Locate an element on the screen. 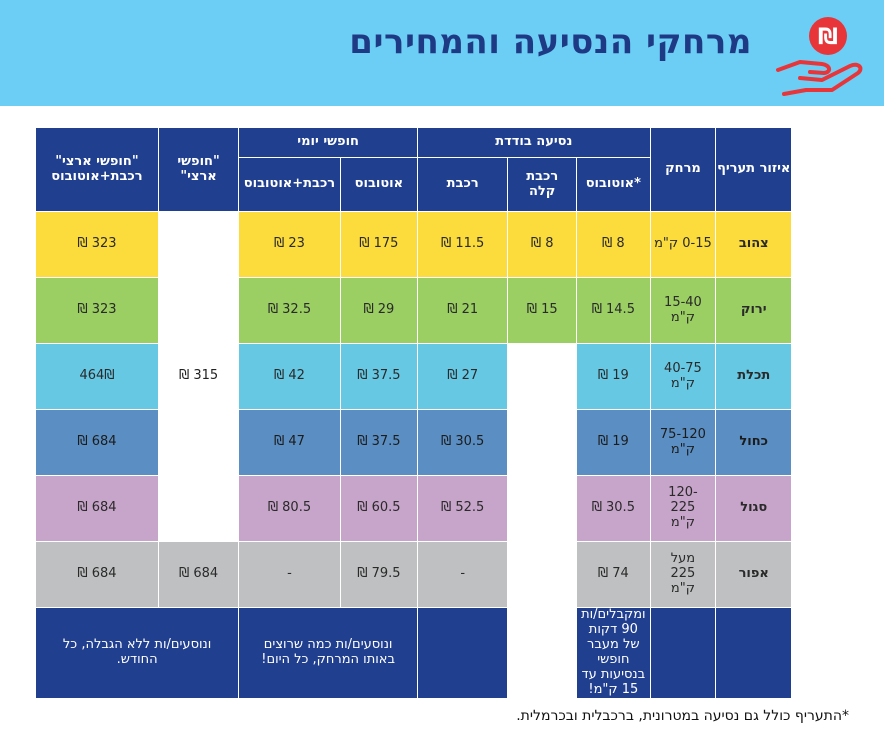 The width and height of the screenshot is (884, 739). cell-daily-combo: 42 ₪ is located at coordinates (289, 376).